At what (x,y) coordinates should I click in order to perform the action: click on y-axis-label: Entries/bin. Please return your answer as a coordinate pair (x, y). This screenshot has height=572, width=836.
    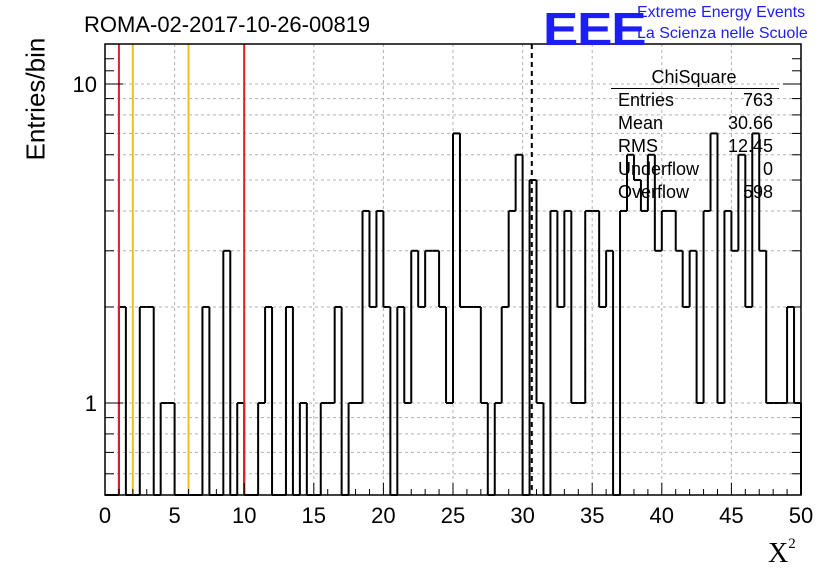
    Looking at the image, I should click on (35, 99).